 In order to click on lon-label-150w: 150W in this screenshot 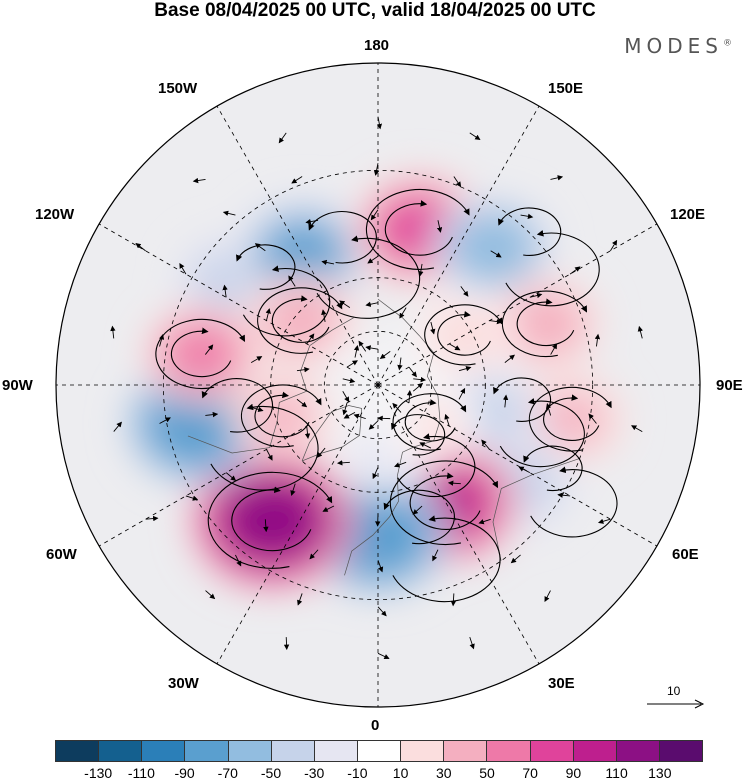, I will do `click(178, 88)`.